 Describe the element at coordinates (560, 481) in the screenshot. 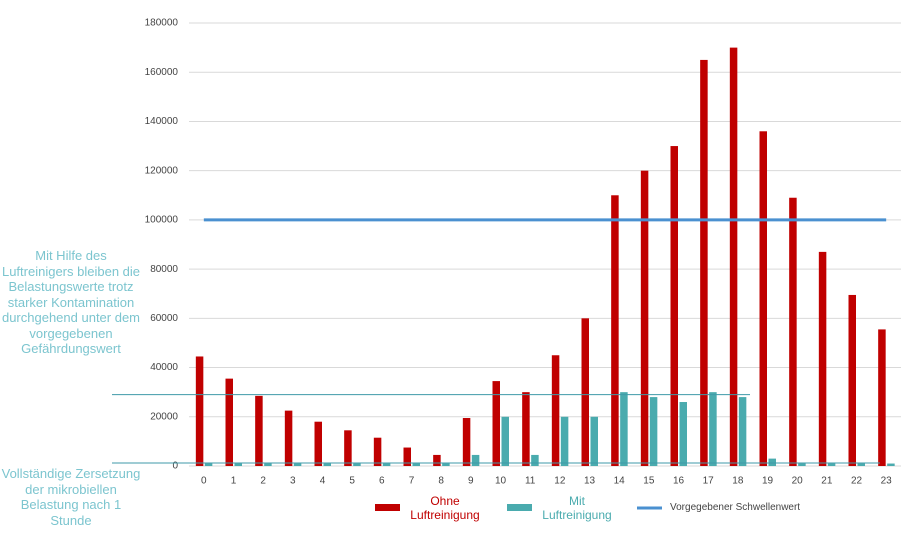

I see `x-tick-label: 12` at that location.